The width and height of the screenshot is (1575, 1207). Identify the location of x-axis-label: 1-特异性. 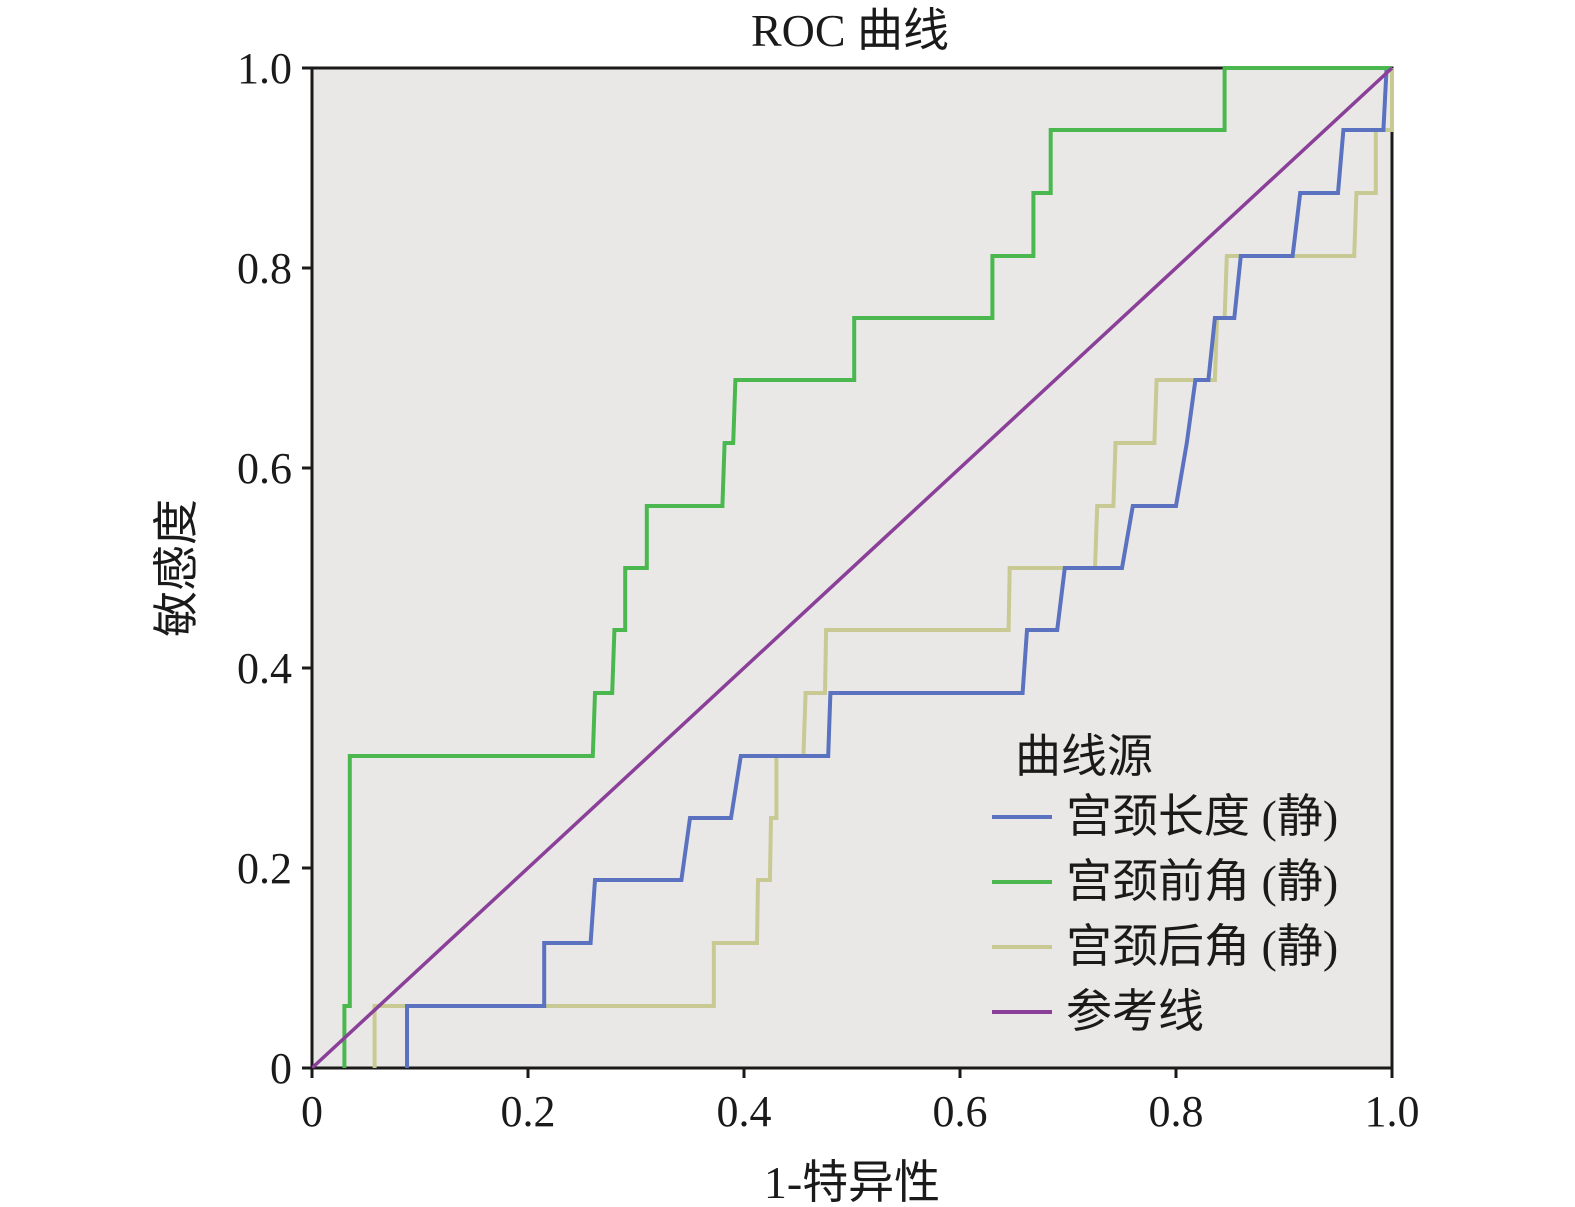
(852, 1182).